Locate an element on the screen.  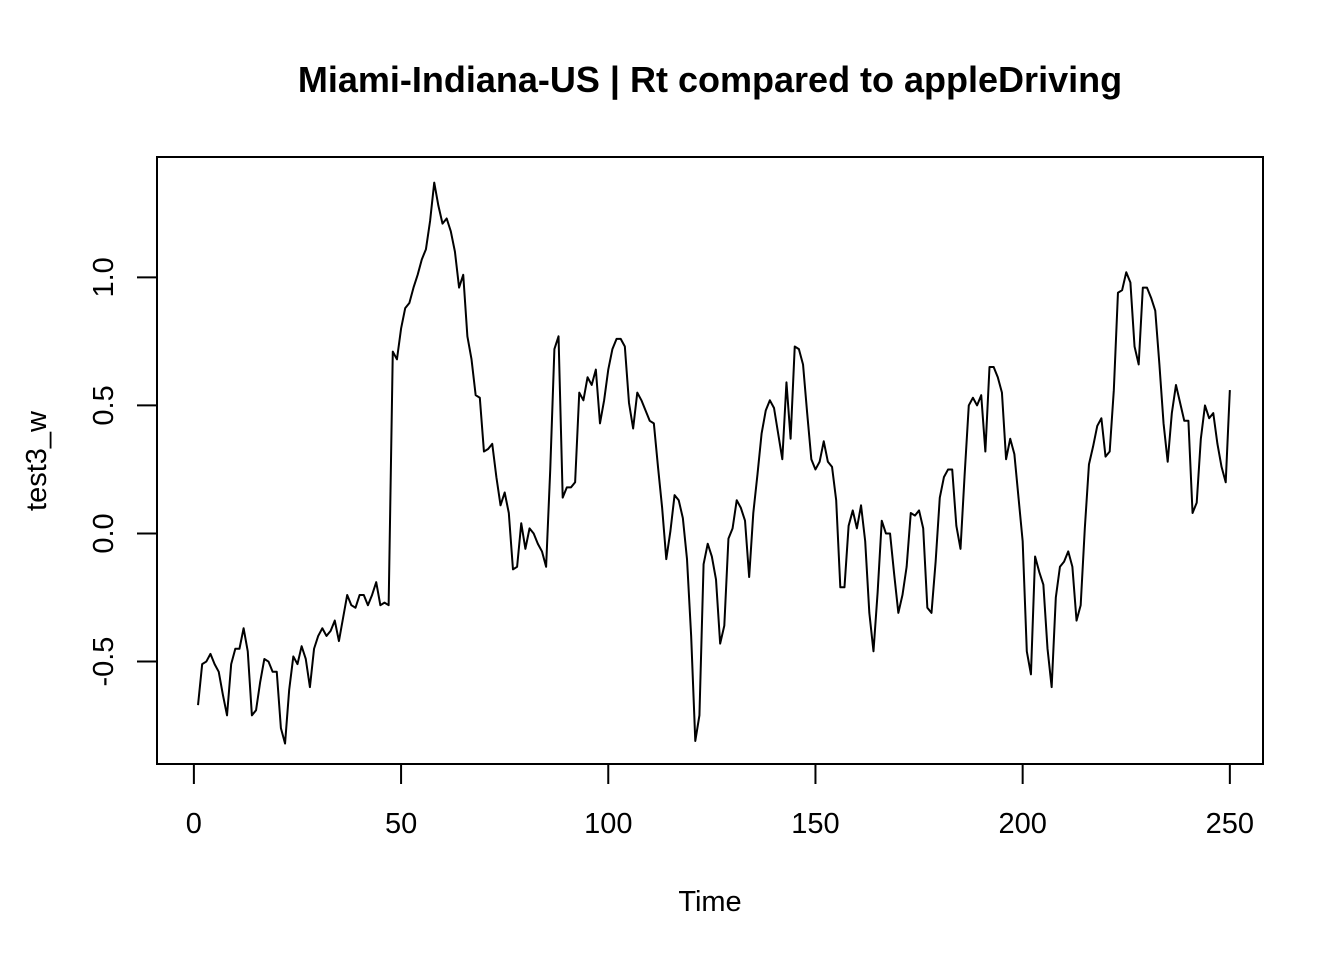
y-tick-label: 0.5 is located at coordinates (104, 405).